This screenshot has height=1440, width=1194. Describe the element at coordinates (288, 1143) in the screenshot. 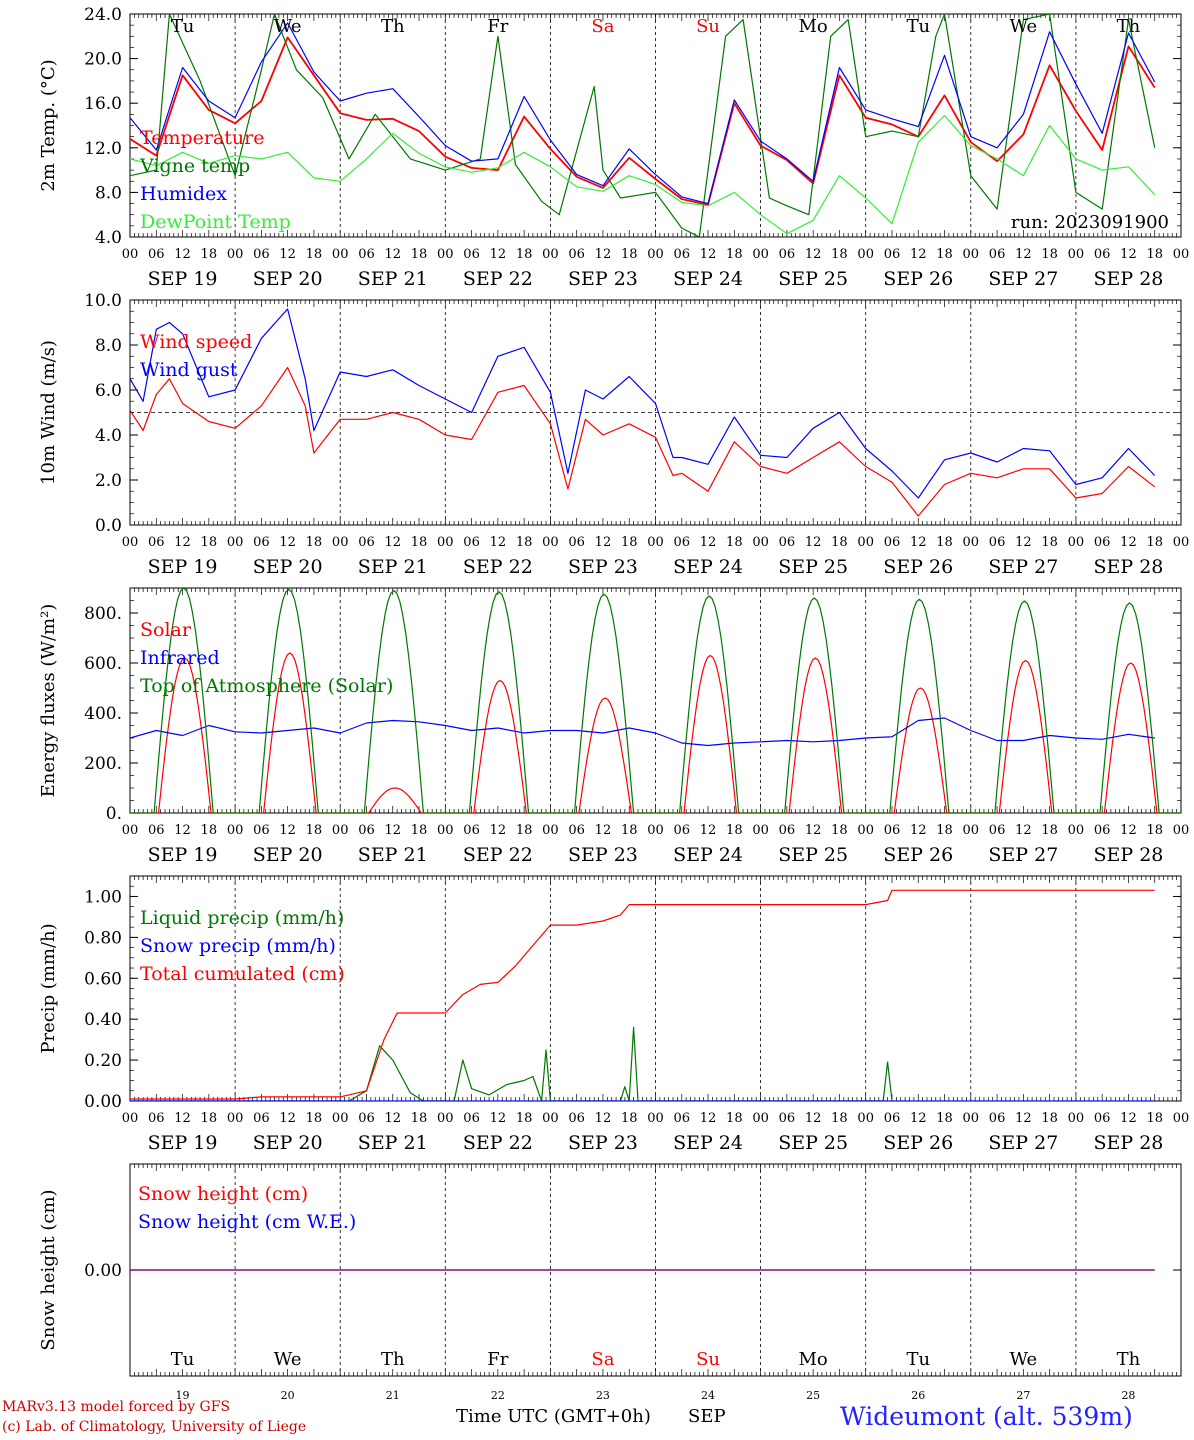

I see `date-label: SEP 20` at that location.